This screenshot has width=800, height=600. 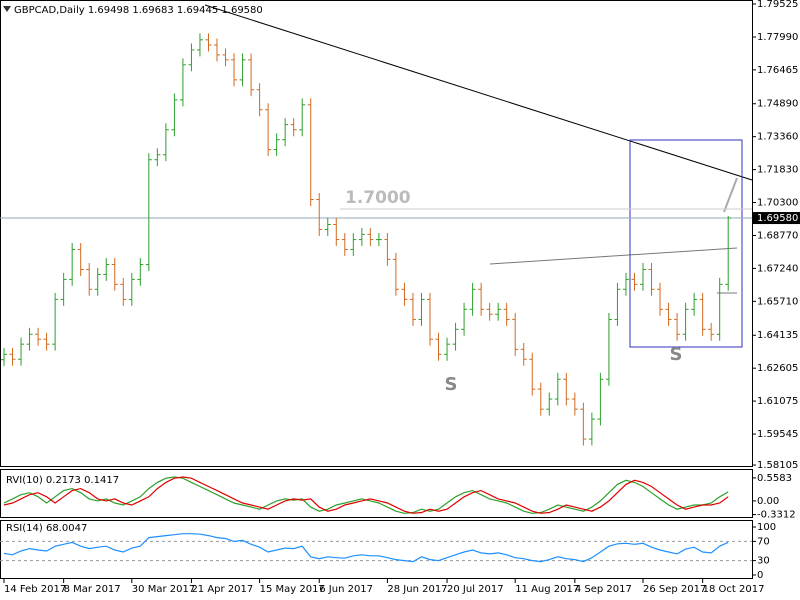 What do you see at coordinates (777, 70) in the screenshot?
I see `y-tick-label: 1.76465` at bounding box center [777, 70].